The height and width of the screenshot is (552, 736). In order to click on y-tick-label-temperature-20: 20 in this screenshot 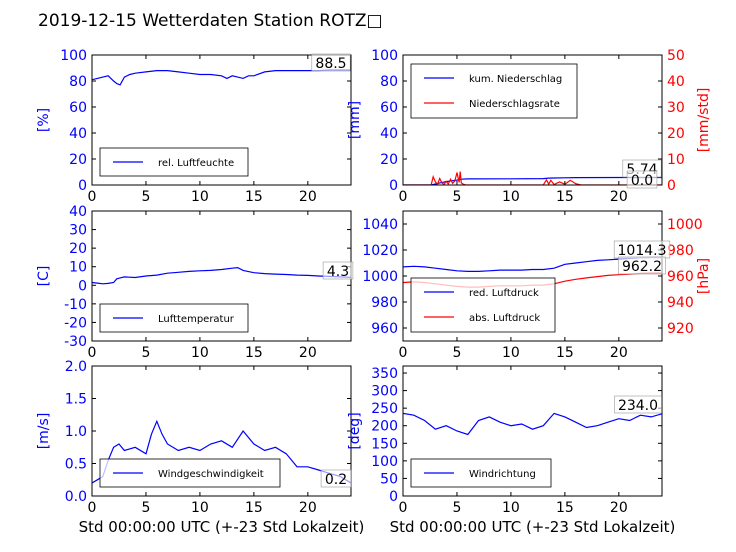, I will do `click(78, 249)`.